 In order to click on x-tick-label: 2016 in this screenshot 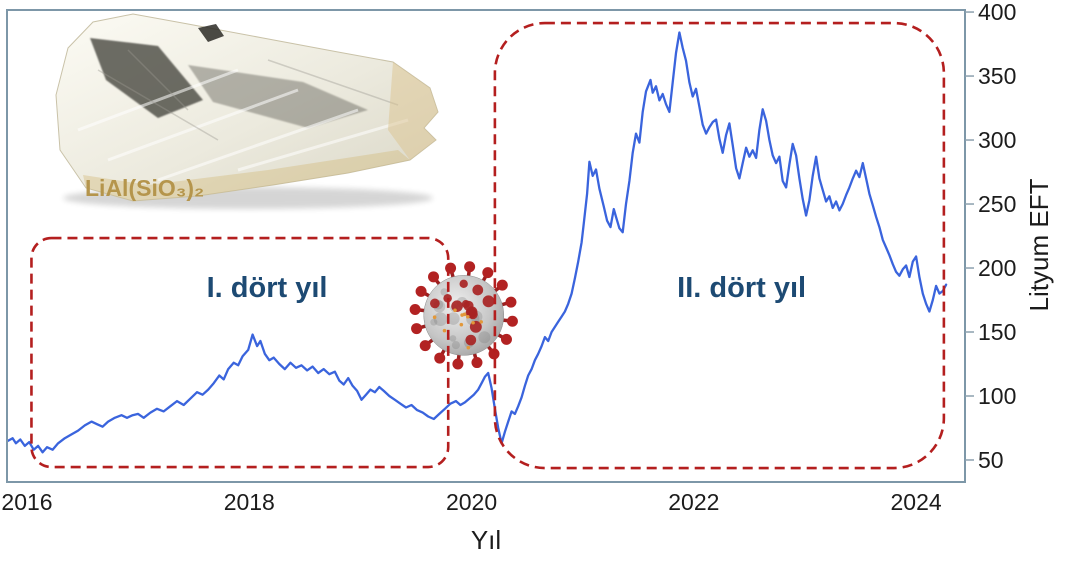, I will do `click(26, 502)`.